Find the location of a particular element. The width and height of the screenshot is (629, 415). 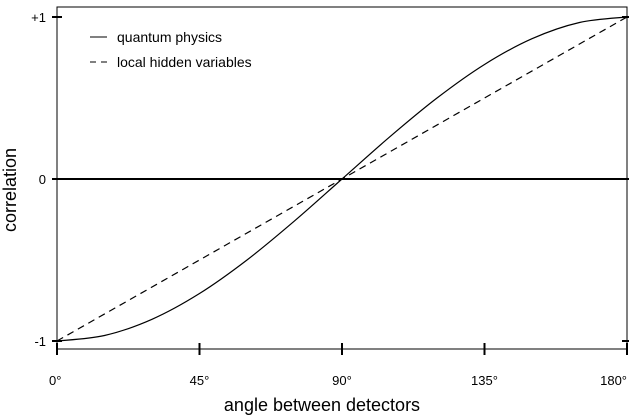

legend: quantum physics local hidden variables is located at coordinates (171, 49).